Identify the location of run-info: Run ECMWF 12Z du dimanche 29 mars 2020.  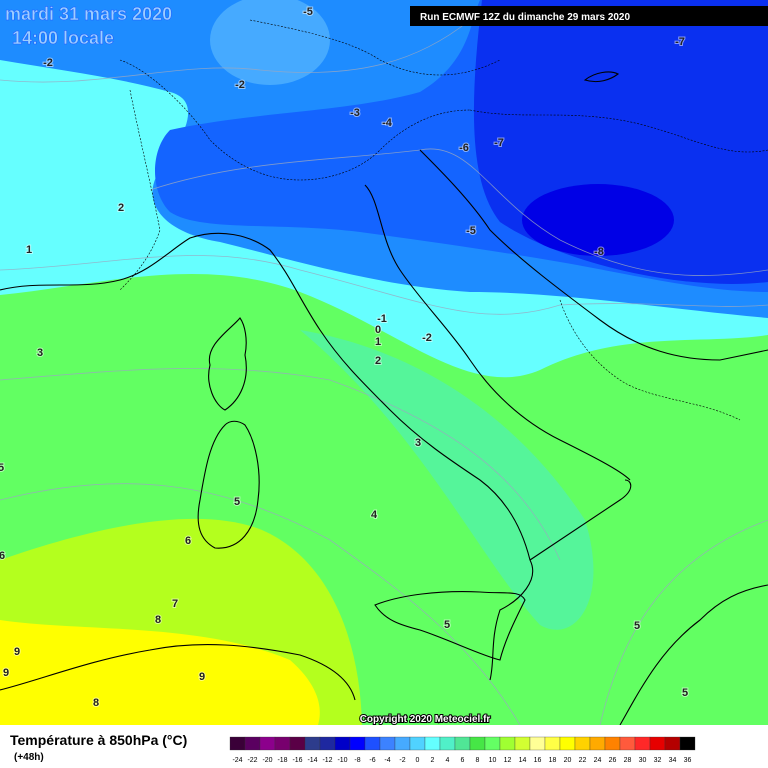
(525, 17).